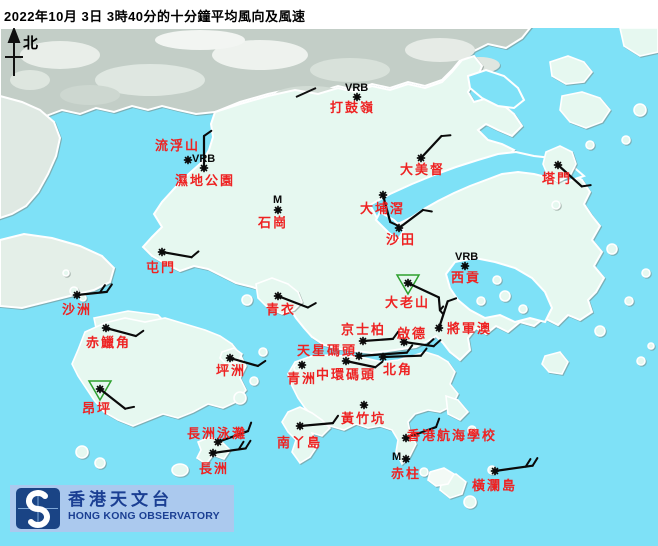 The width and height of the screenshot is (658, 546). What do you see at coordinates (590, 145) in the screenshot?
I see `grass-island` at bounding box center [590, 145].